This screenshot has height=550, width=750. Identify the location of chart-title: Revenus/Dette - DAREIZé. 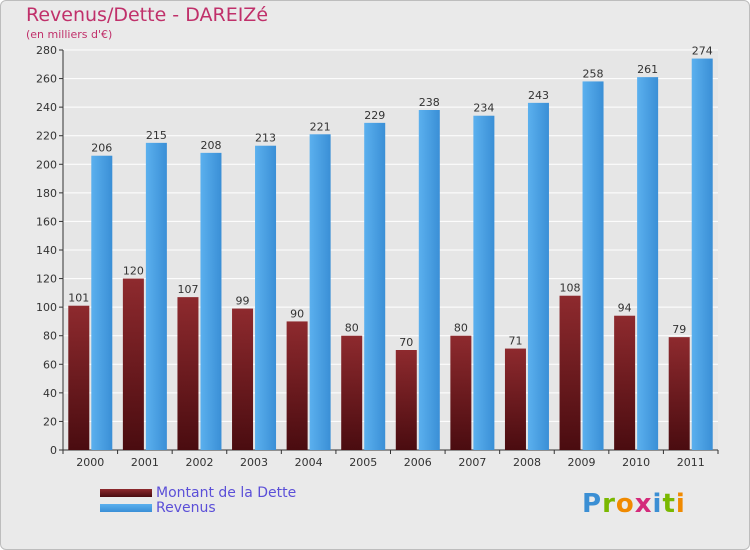
(147, 15).